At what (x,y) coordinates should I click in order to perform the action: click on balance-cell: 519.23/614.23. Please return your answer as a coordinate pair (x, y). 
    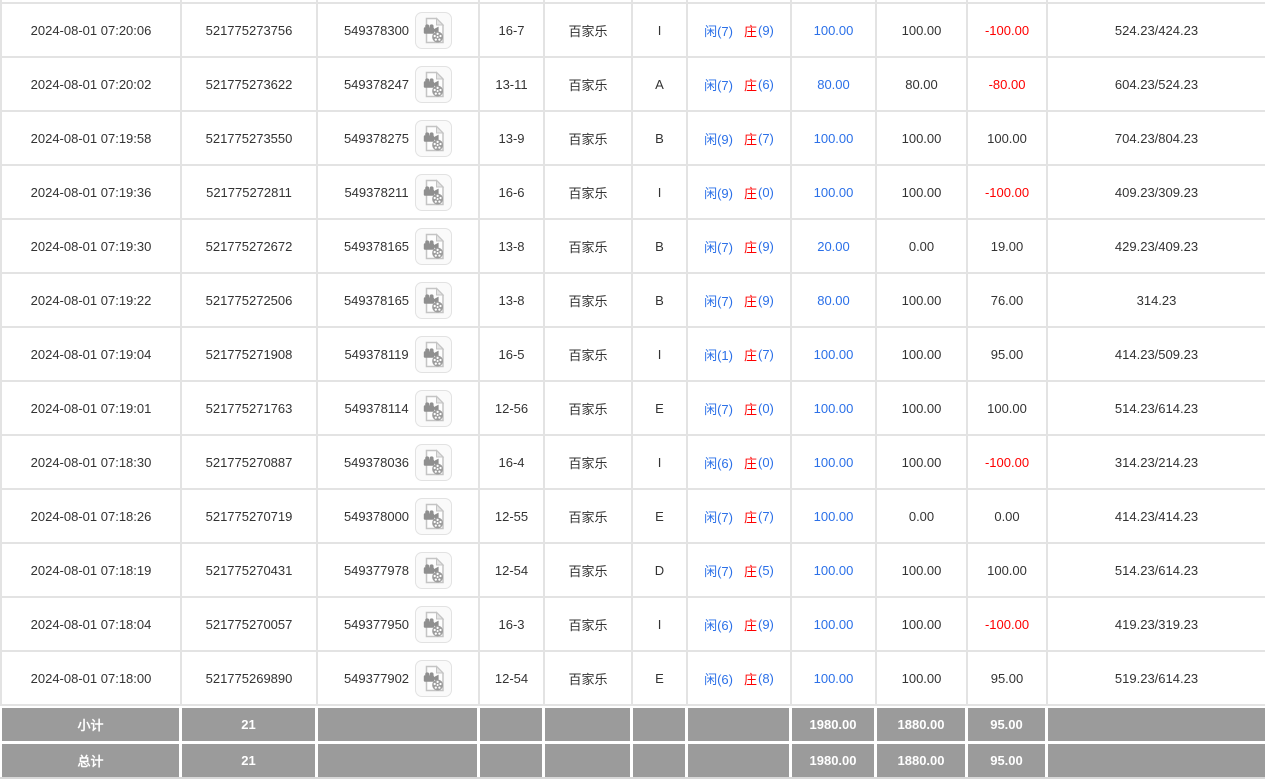
    Looking at the image, I should click on (1156, 678).